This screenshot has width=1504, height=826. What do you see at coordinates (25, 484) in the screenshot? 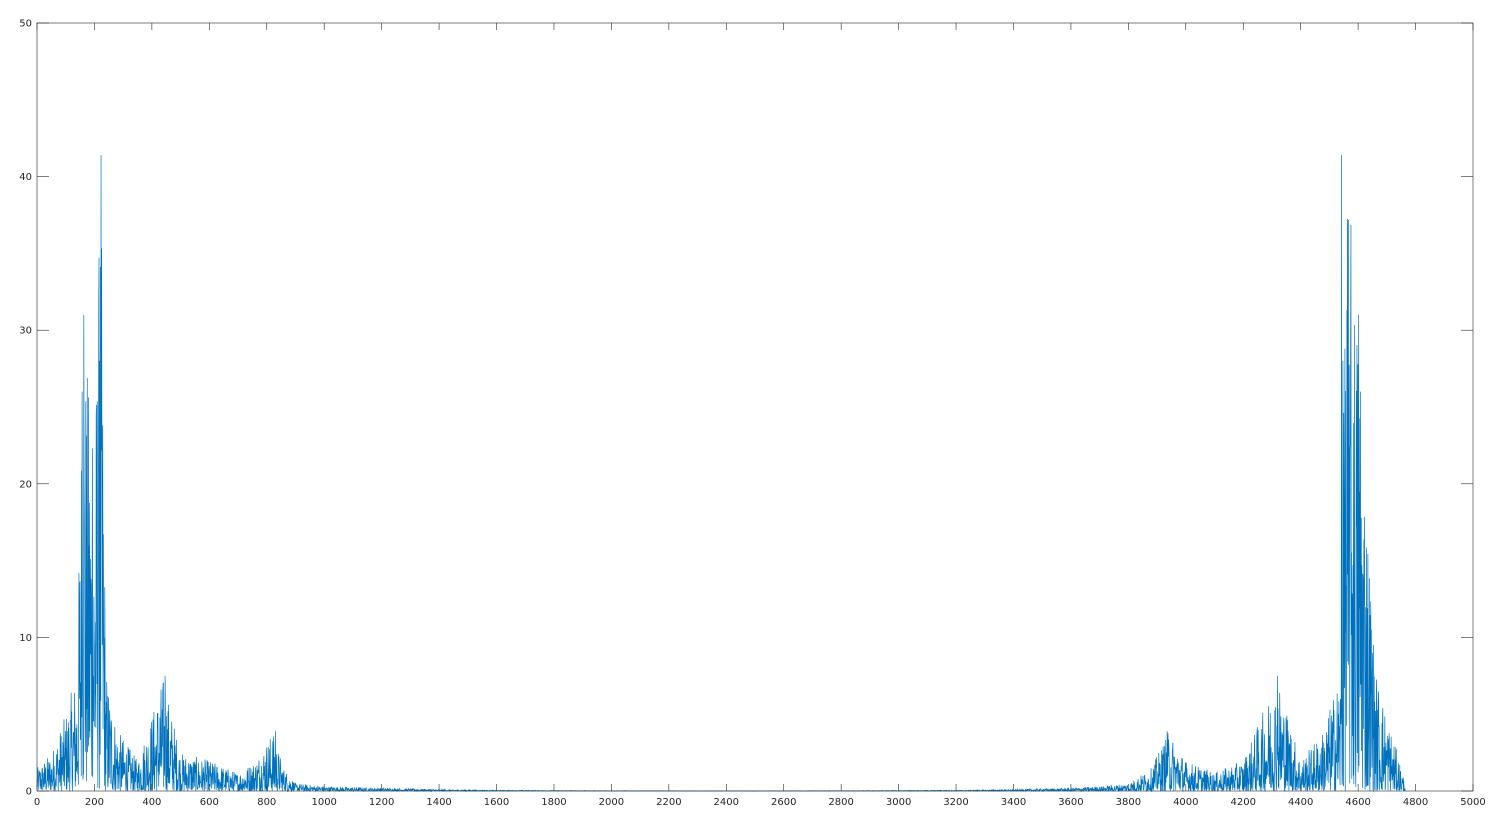
I see `y-tick-label-2: 20` at bounding box center [25, 484].